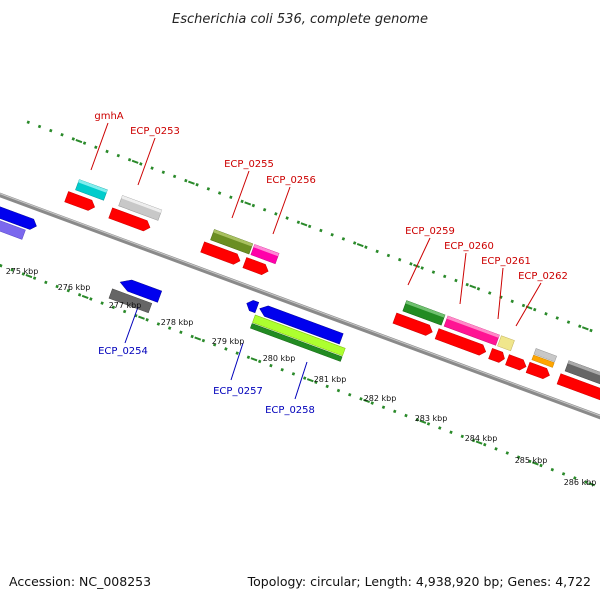  Describe the element at coordinates (290, 410) in the screenshot. I see `label-ECP_0258: ECP_0258` at that location.